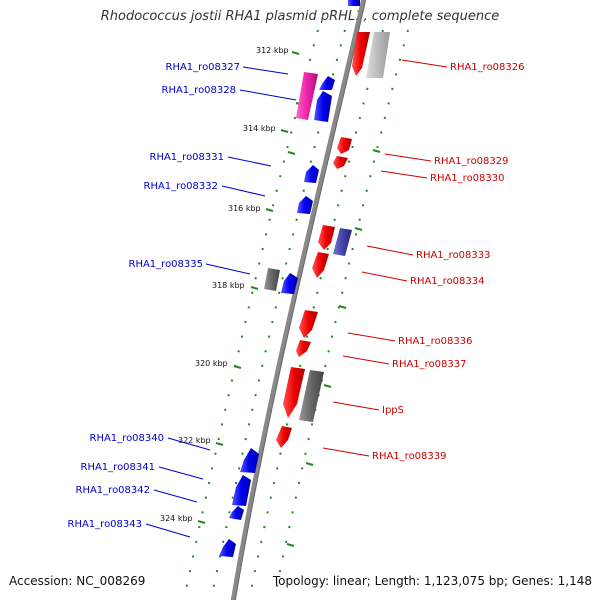 Image resolution: width=600 pixels, height=600 pixels. Describe the element at coordinates (194, 440) in the screenshot. I see `tick-label-322: 322 kbp` at that location.